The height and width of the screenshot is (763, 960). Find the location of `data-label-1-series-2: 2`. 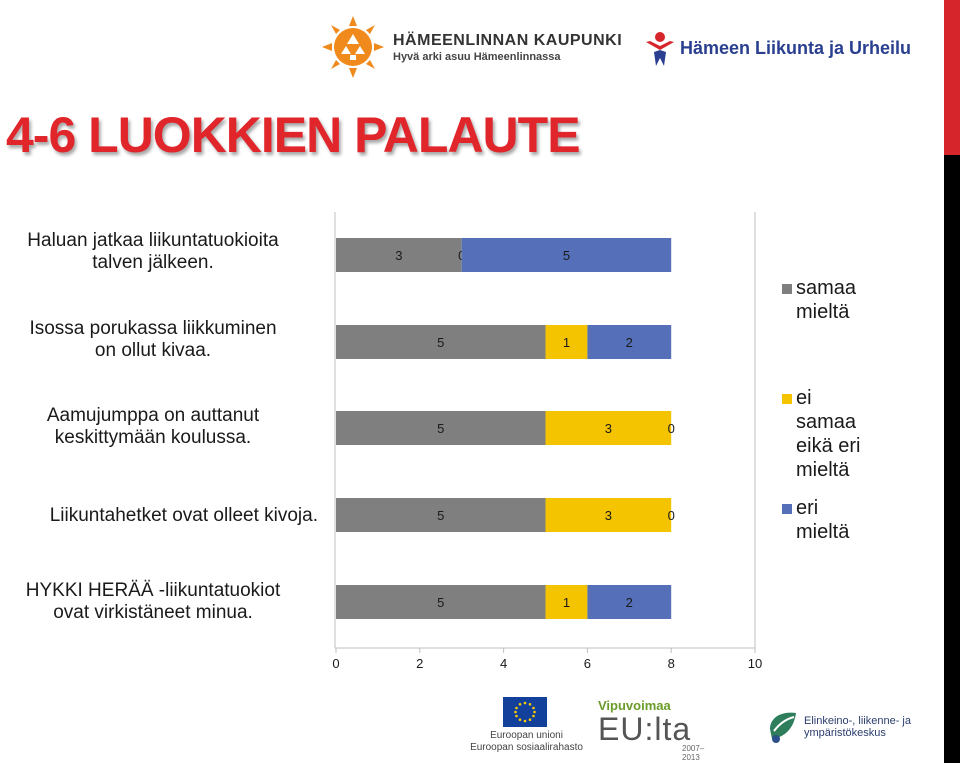

data-label-1-series-2: 2 is located at coordinates (629, 342).